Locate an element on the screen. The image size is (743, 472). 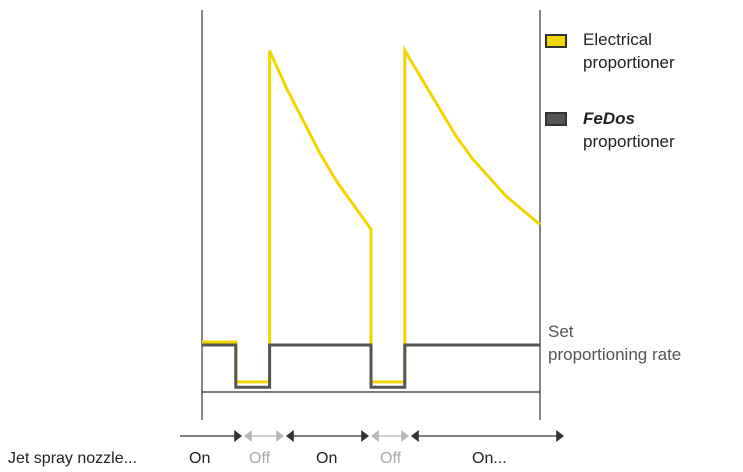
series-line-fedos is located at coordinates (371, 366).